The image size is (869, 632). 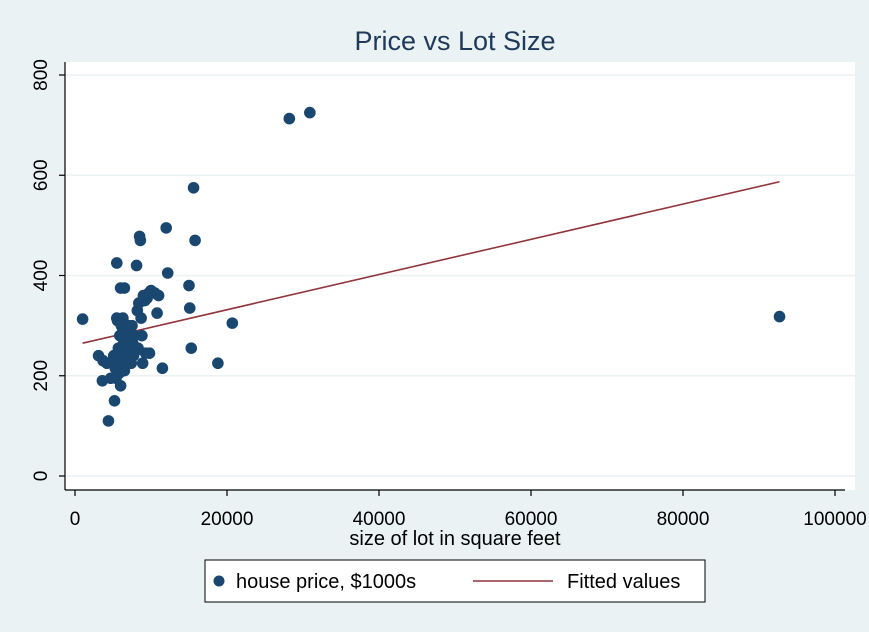 What do you see at coordinates (454, 41) in the screenshot?
I see `chart-title: Price vs Lot Size` at bounding box center [454, 41].